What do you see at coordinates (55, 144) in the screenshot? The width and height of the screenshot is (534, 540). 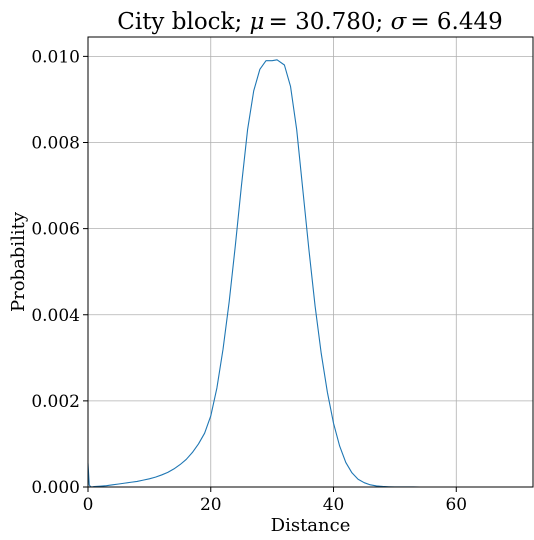 I see `y-tick-label: 0.008` at bounding box center [55, 144].